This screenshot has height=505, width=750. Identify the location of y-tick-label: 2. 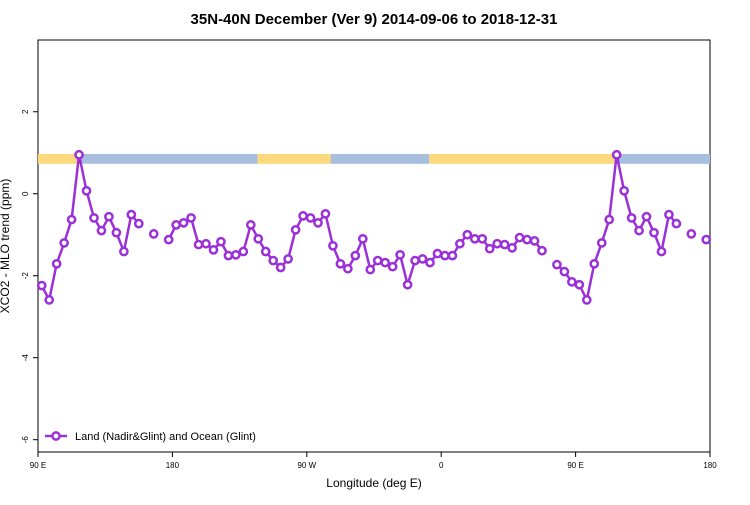
(25, 111).